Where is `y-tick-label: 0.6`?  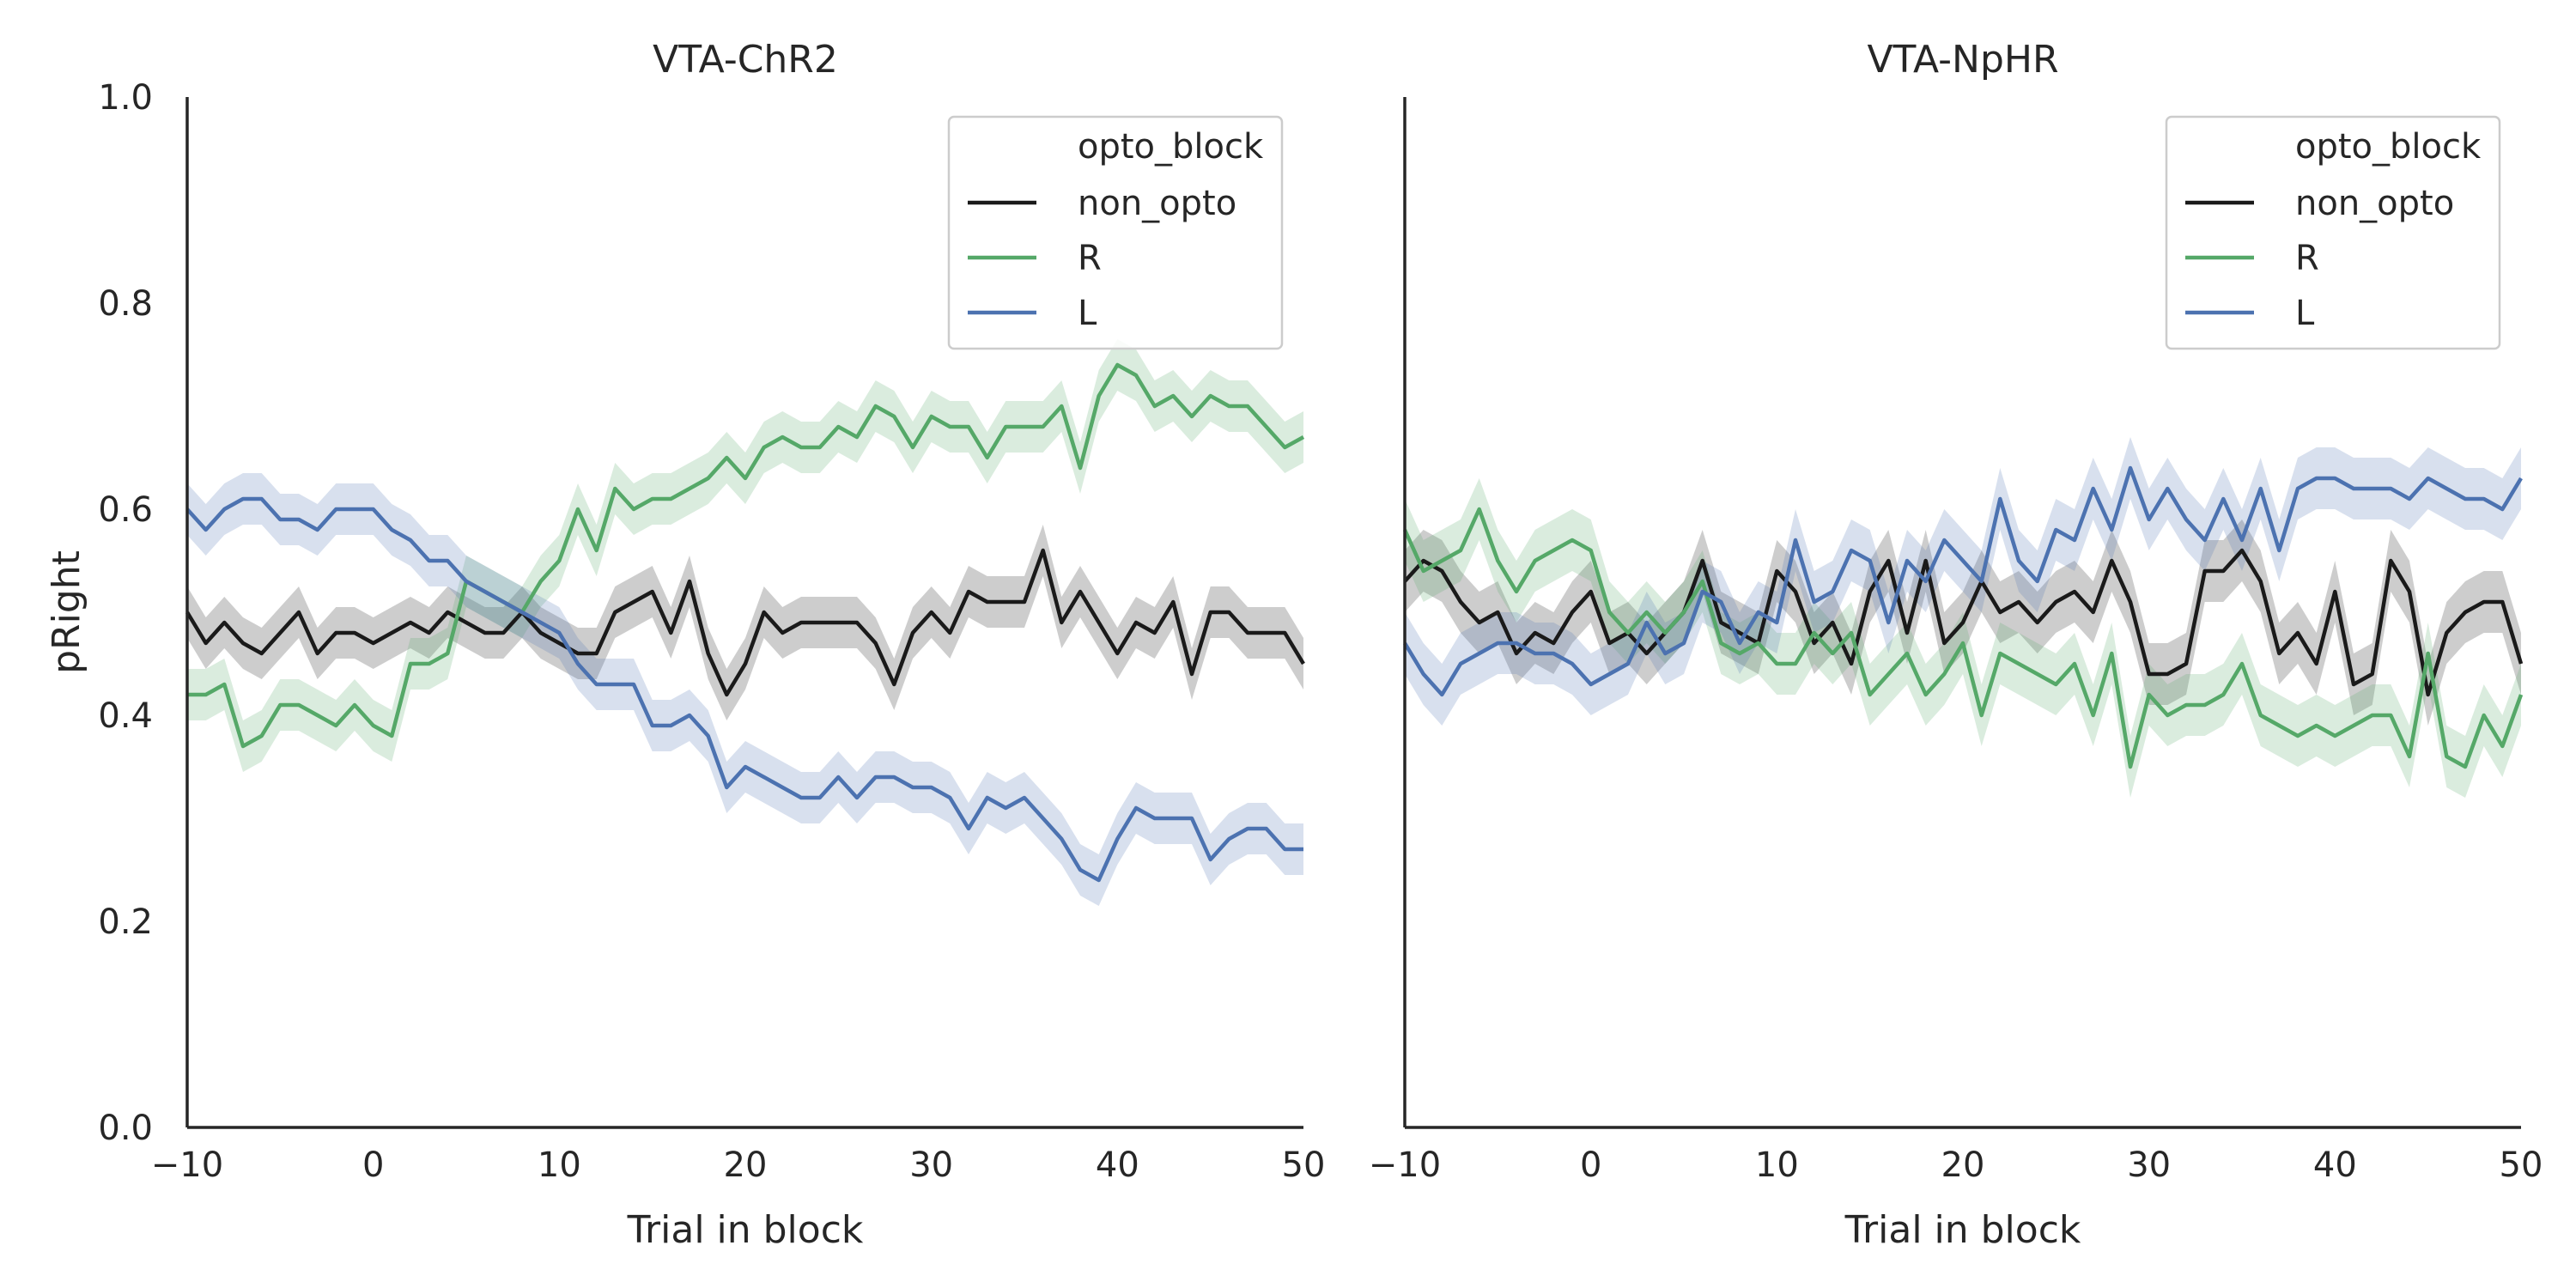 y-tick-label: 0.6 is located at coordinates (126, 510).